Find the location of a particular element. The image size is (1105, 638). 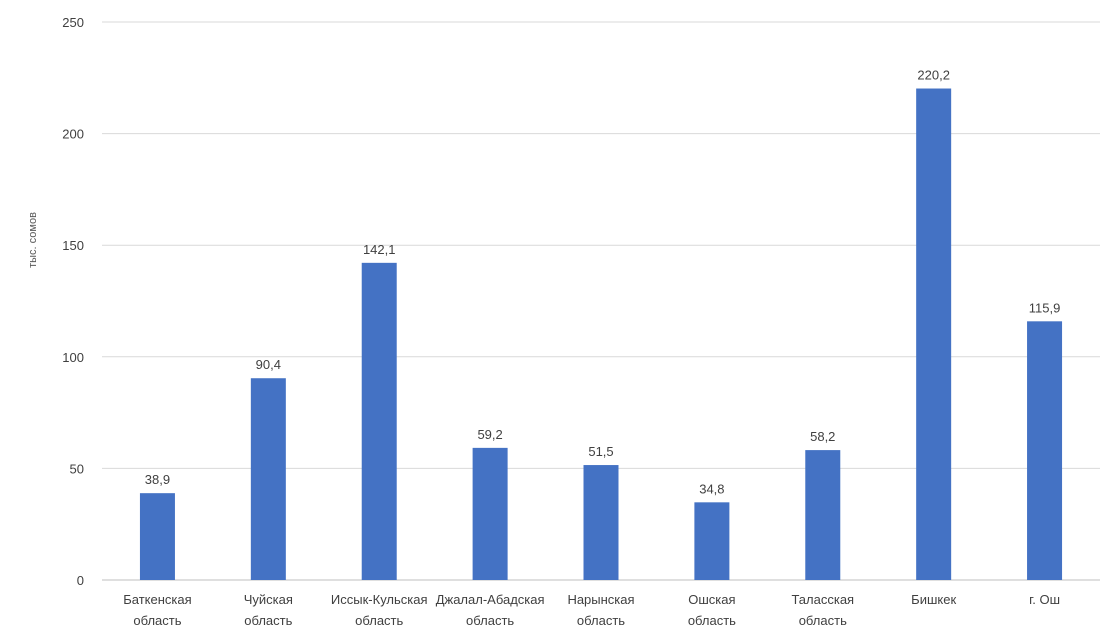

y-tick-label: 100 is located at coordinates (73, 357).